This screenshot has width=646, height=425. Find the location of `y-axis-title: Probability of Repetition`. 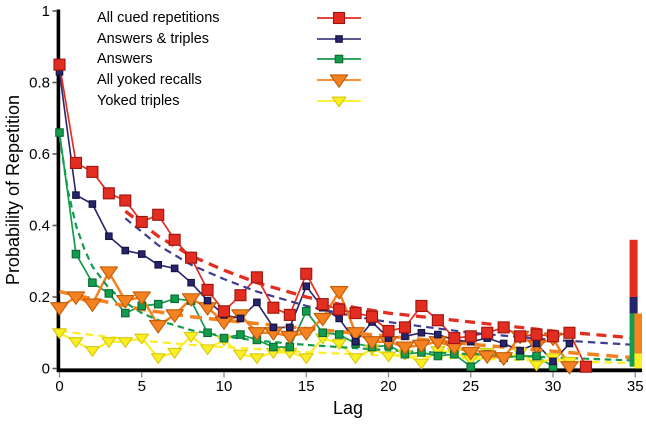

y-axis-title: Probability of Repetition is located at coordinates (13, 190).